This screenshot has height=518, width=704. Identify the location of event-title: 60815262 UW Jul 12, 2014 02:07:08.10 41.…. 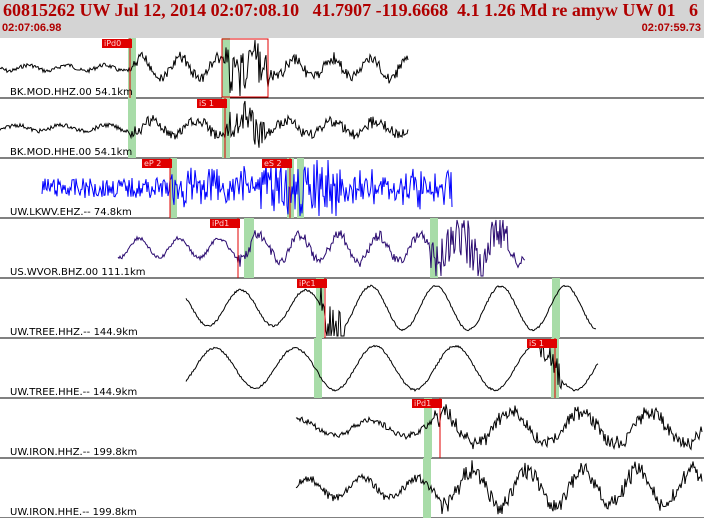
(350, 10).